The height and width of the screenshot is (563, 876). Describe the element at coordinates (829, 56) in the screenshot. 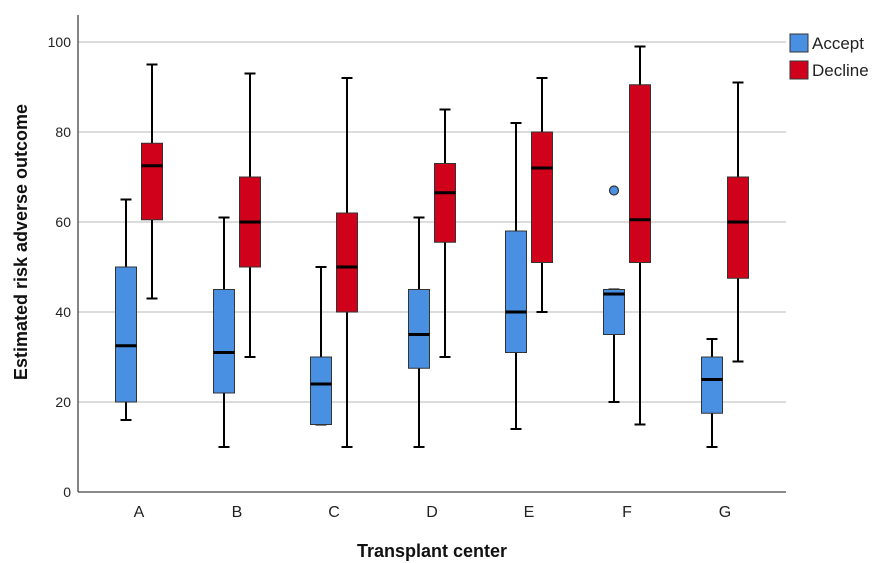

I see `legend: Accept Decline` at that location.